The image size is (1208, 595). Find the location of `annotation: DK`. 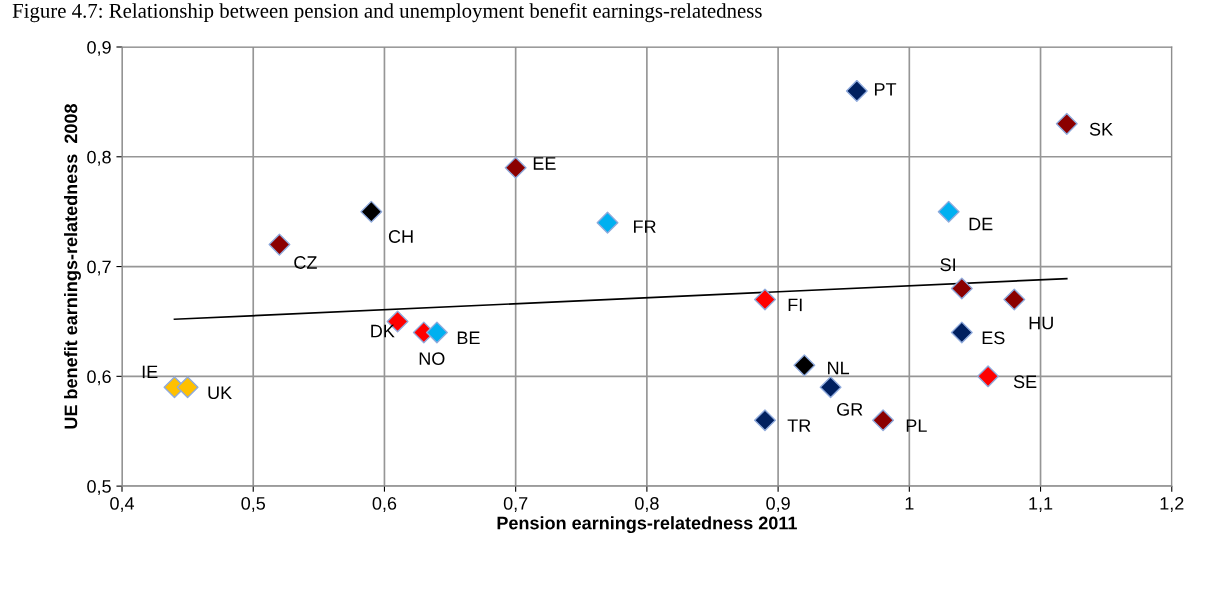

annotation: DK is located at coordinates (383, 331).